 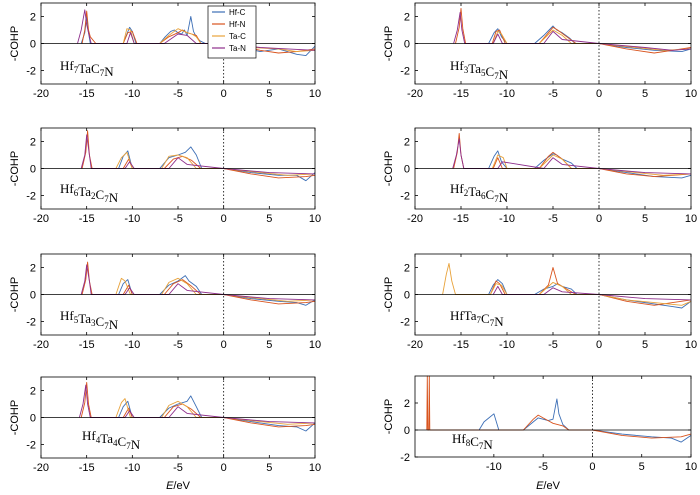 What do you see at coordinates (468, 443) in the screenshot?
I see `formula-subscript: 8` at bounding box center [468, 443].